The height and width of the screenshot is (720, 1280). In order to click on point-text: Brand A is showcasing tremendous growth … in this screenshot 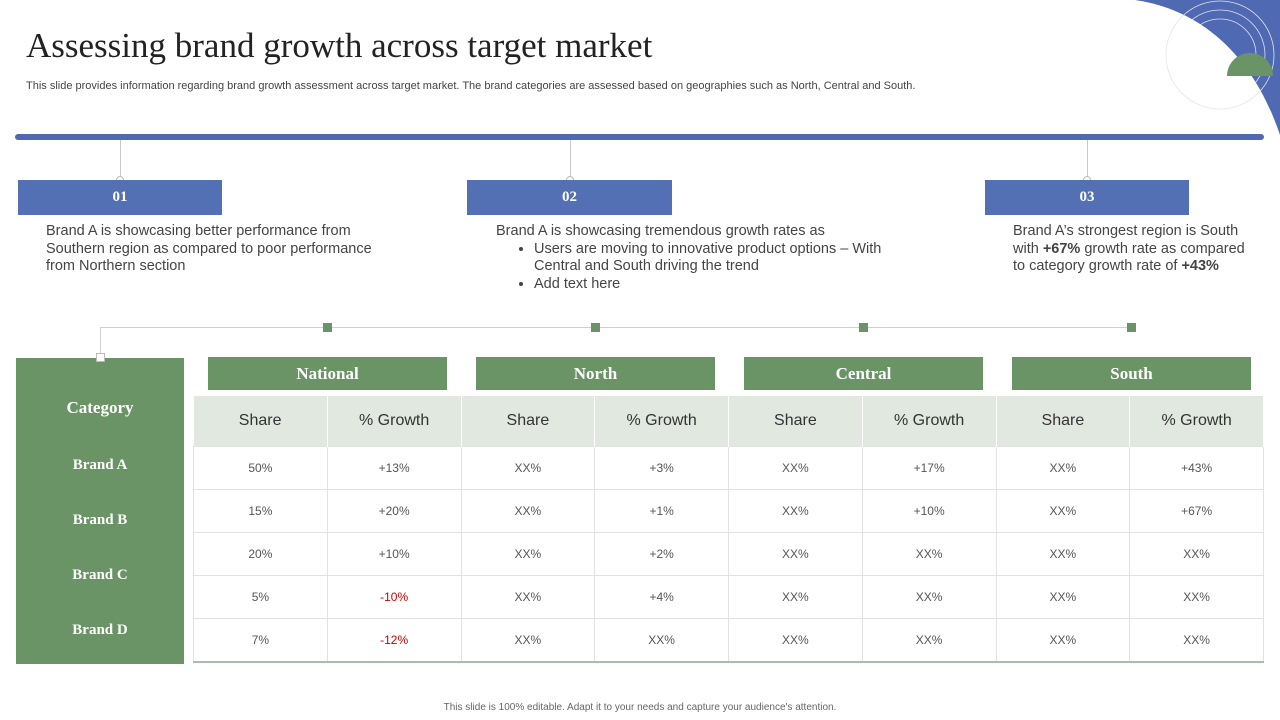, I will do `click(696, 258)`.